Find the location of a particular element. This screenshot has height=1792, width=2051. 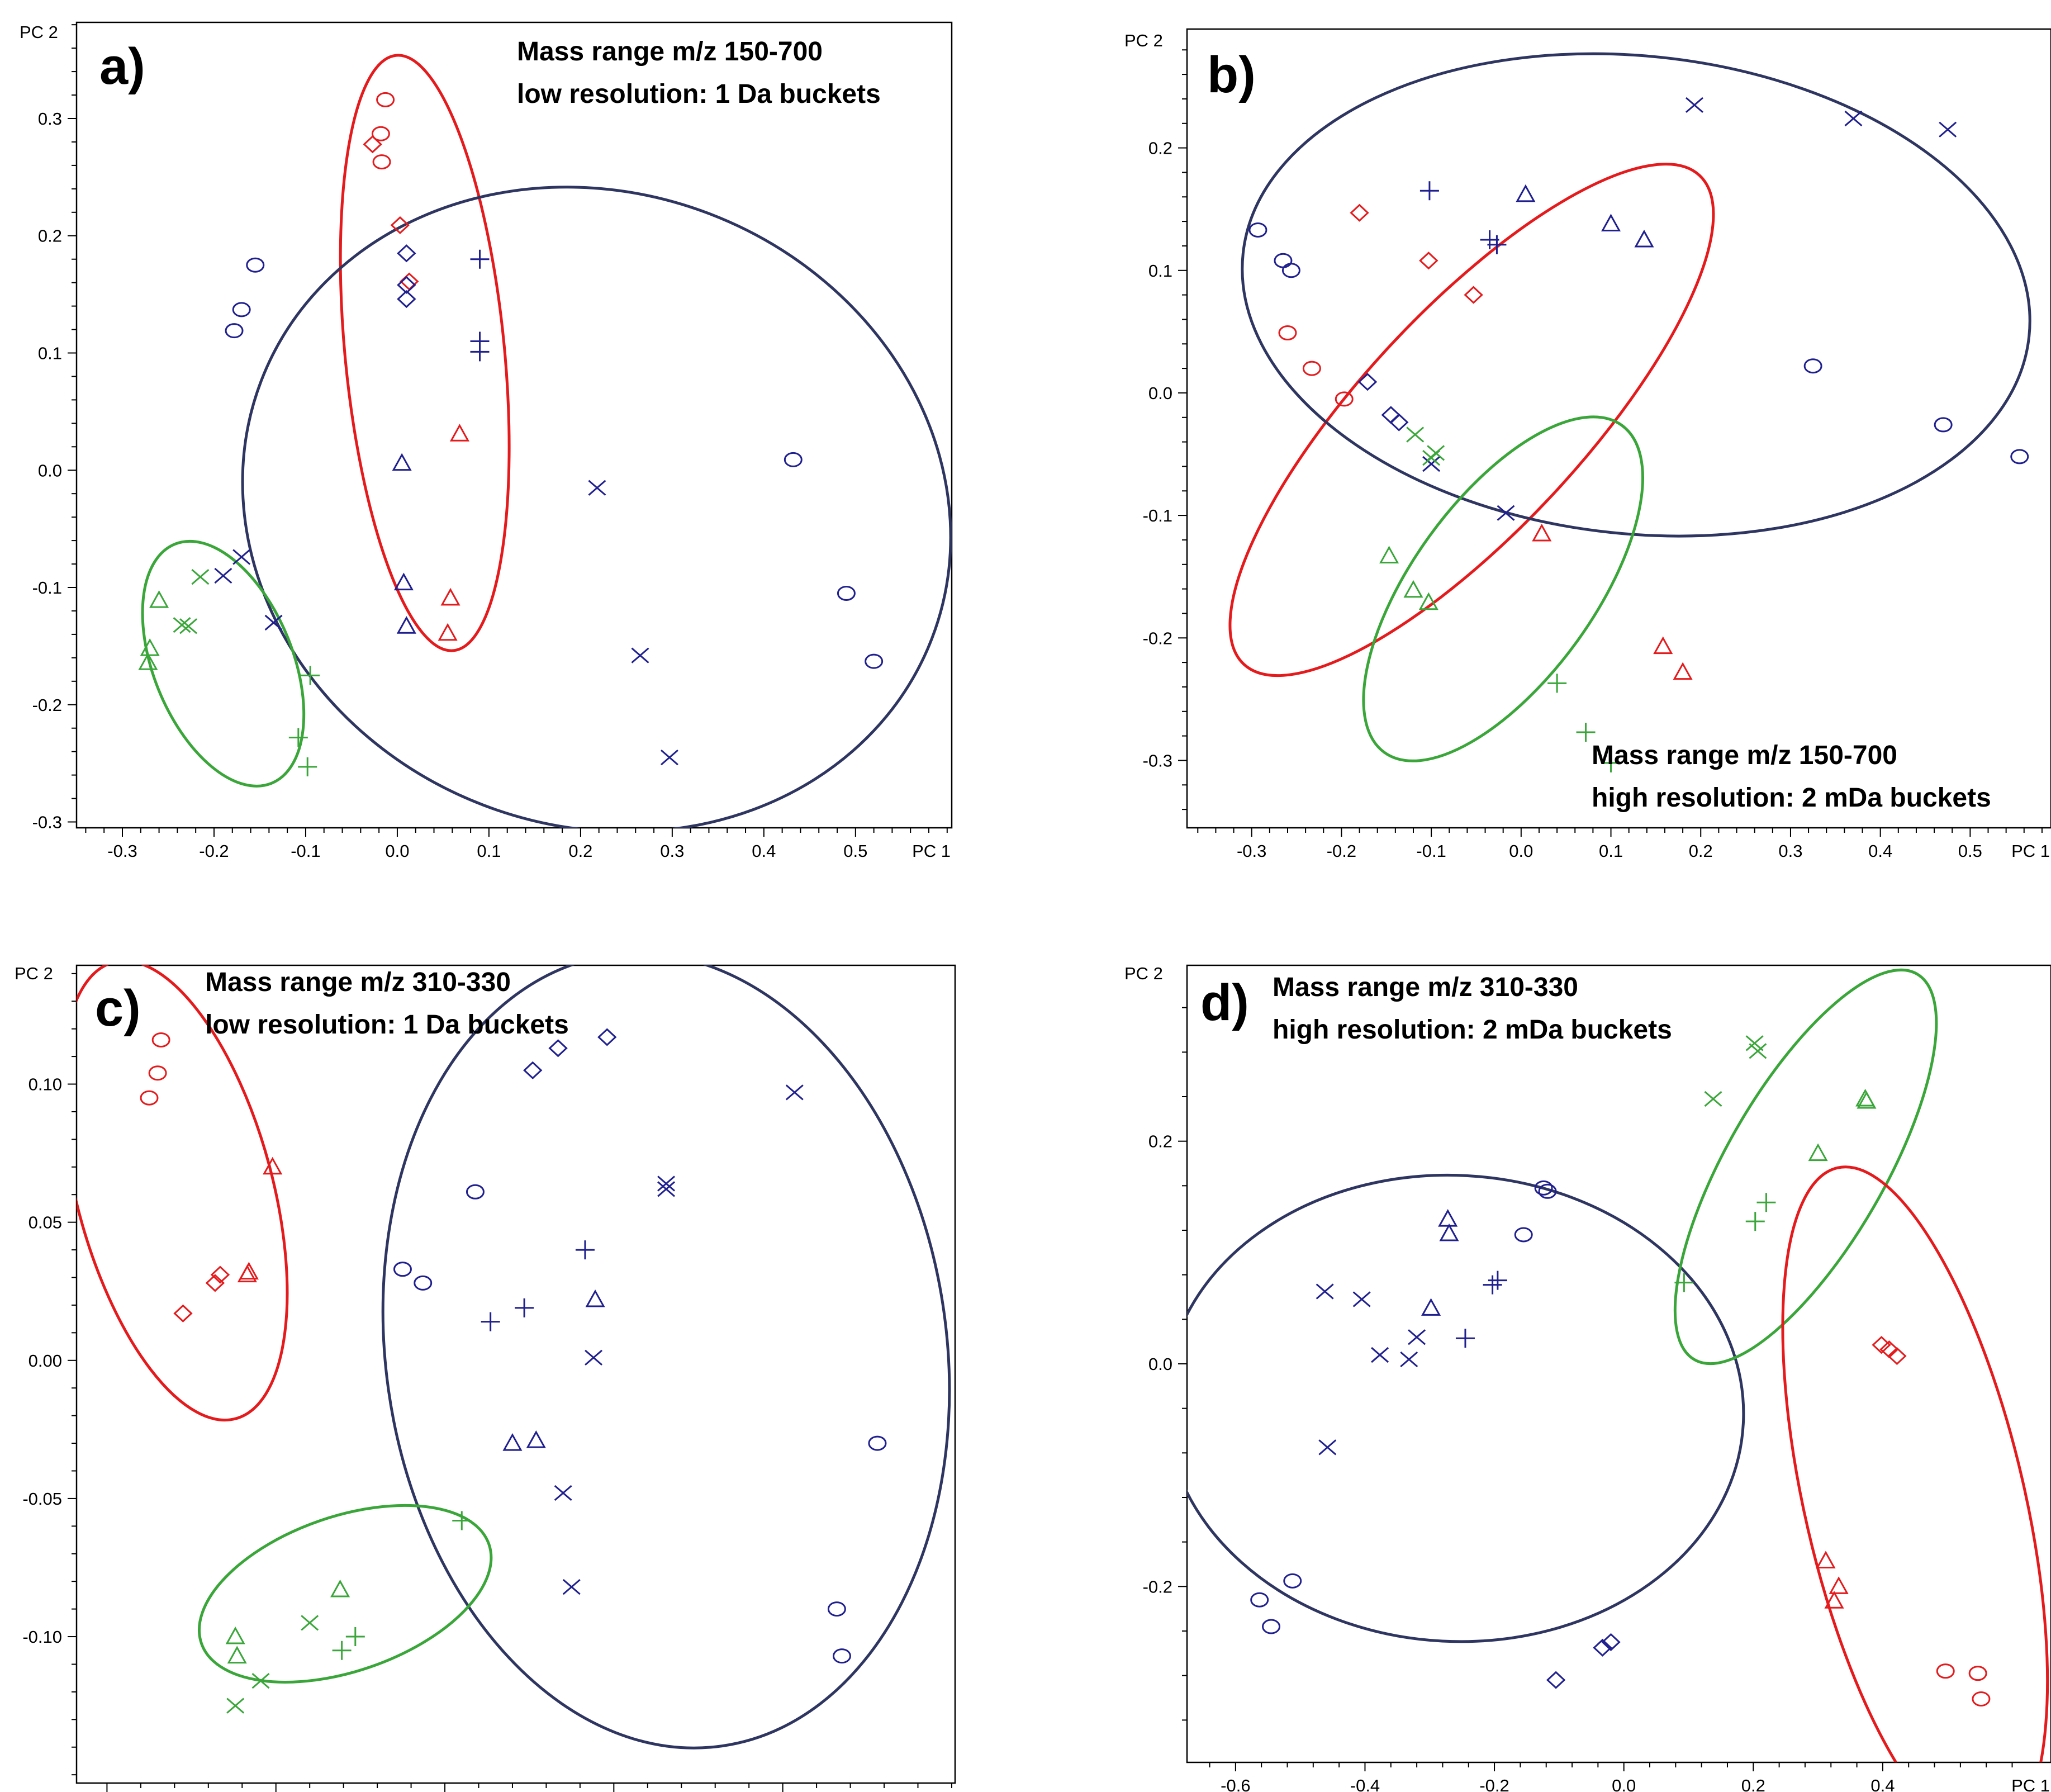

x-tick-label: -0.1 is located at coordinates (1431, 851).